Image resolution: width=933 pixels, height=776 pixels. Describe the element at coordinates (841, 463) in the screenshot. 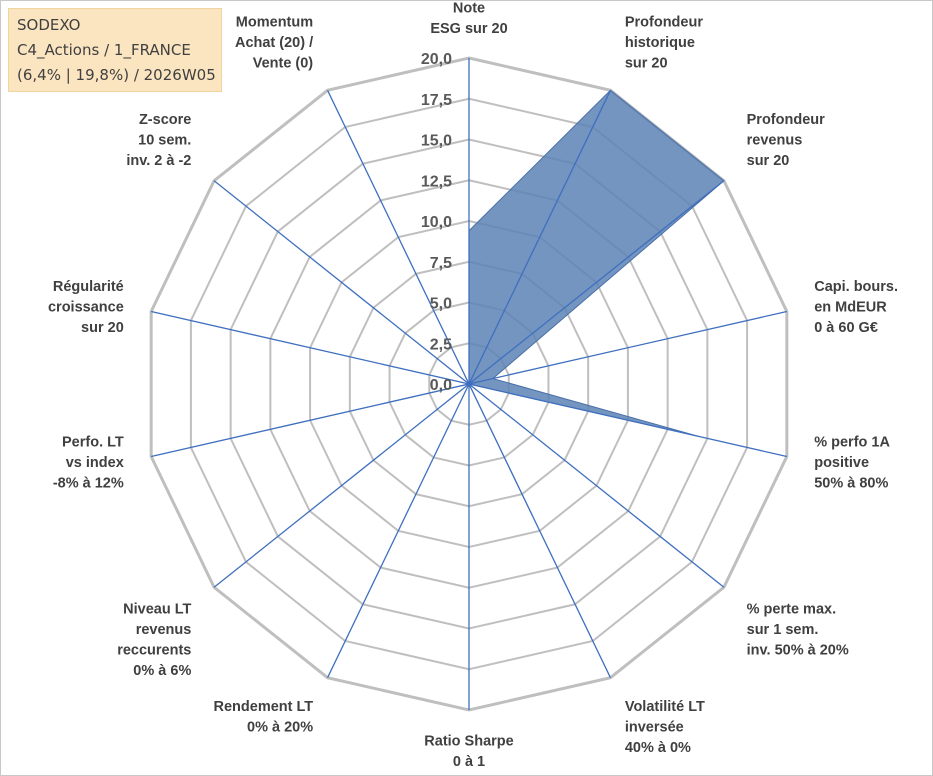

I see `category-label-4: positive` at that location.